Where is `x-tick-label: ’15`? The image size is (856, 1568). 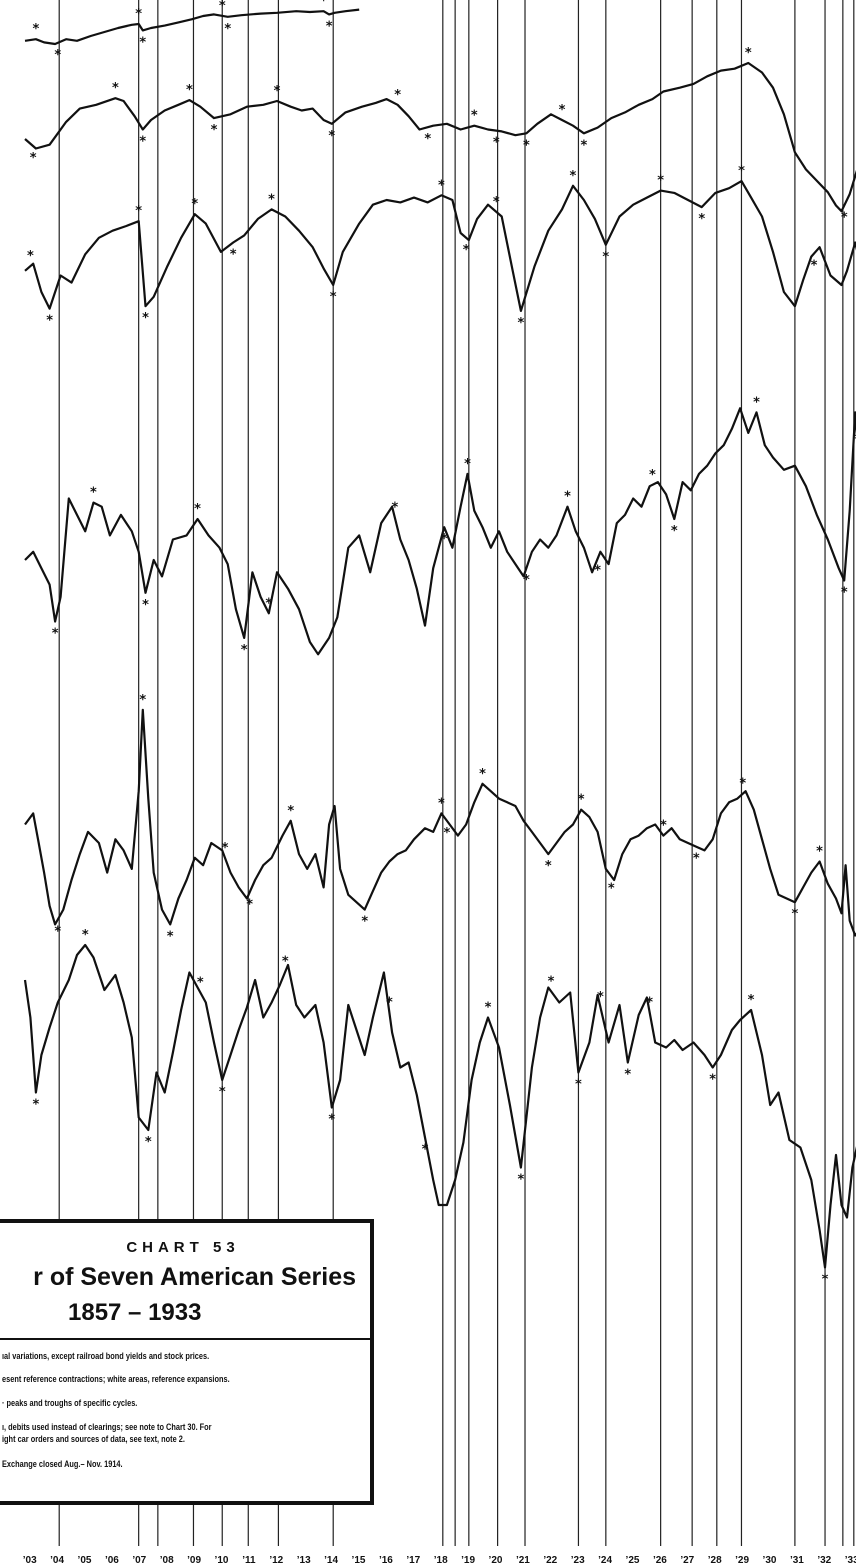
x-tick-label: ’15 is located at coordinates (359, 1560).